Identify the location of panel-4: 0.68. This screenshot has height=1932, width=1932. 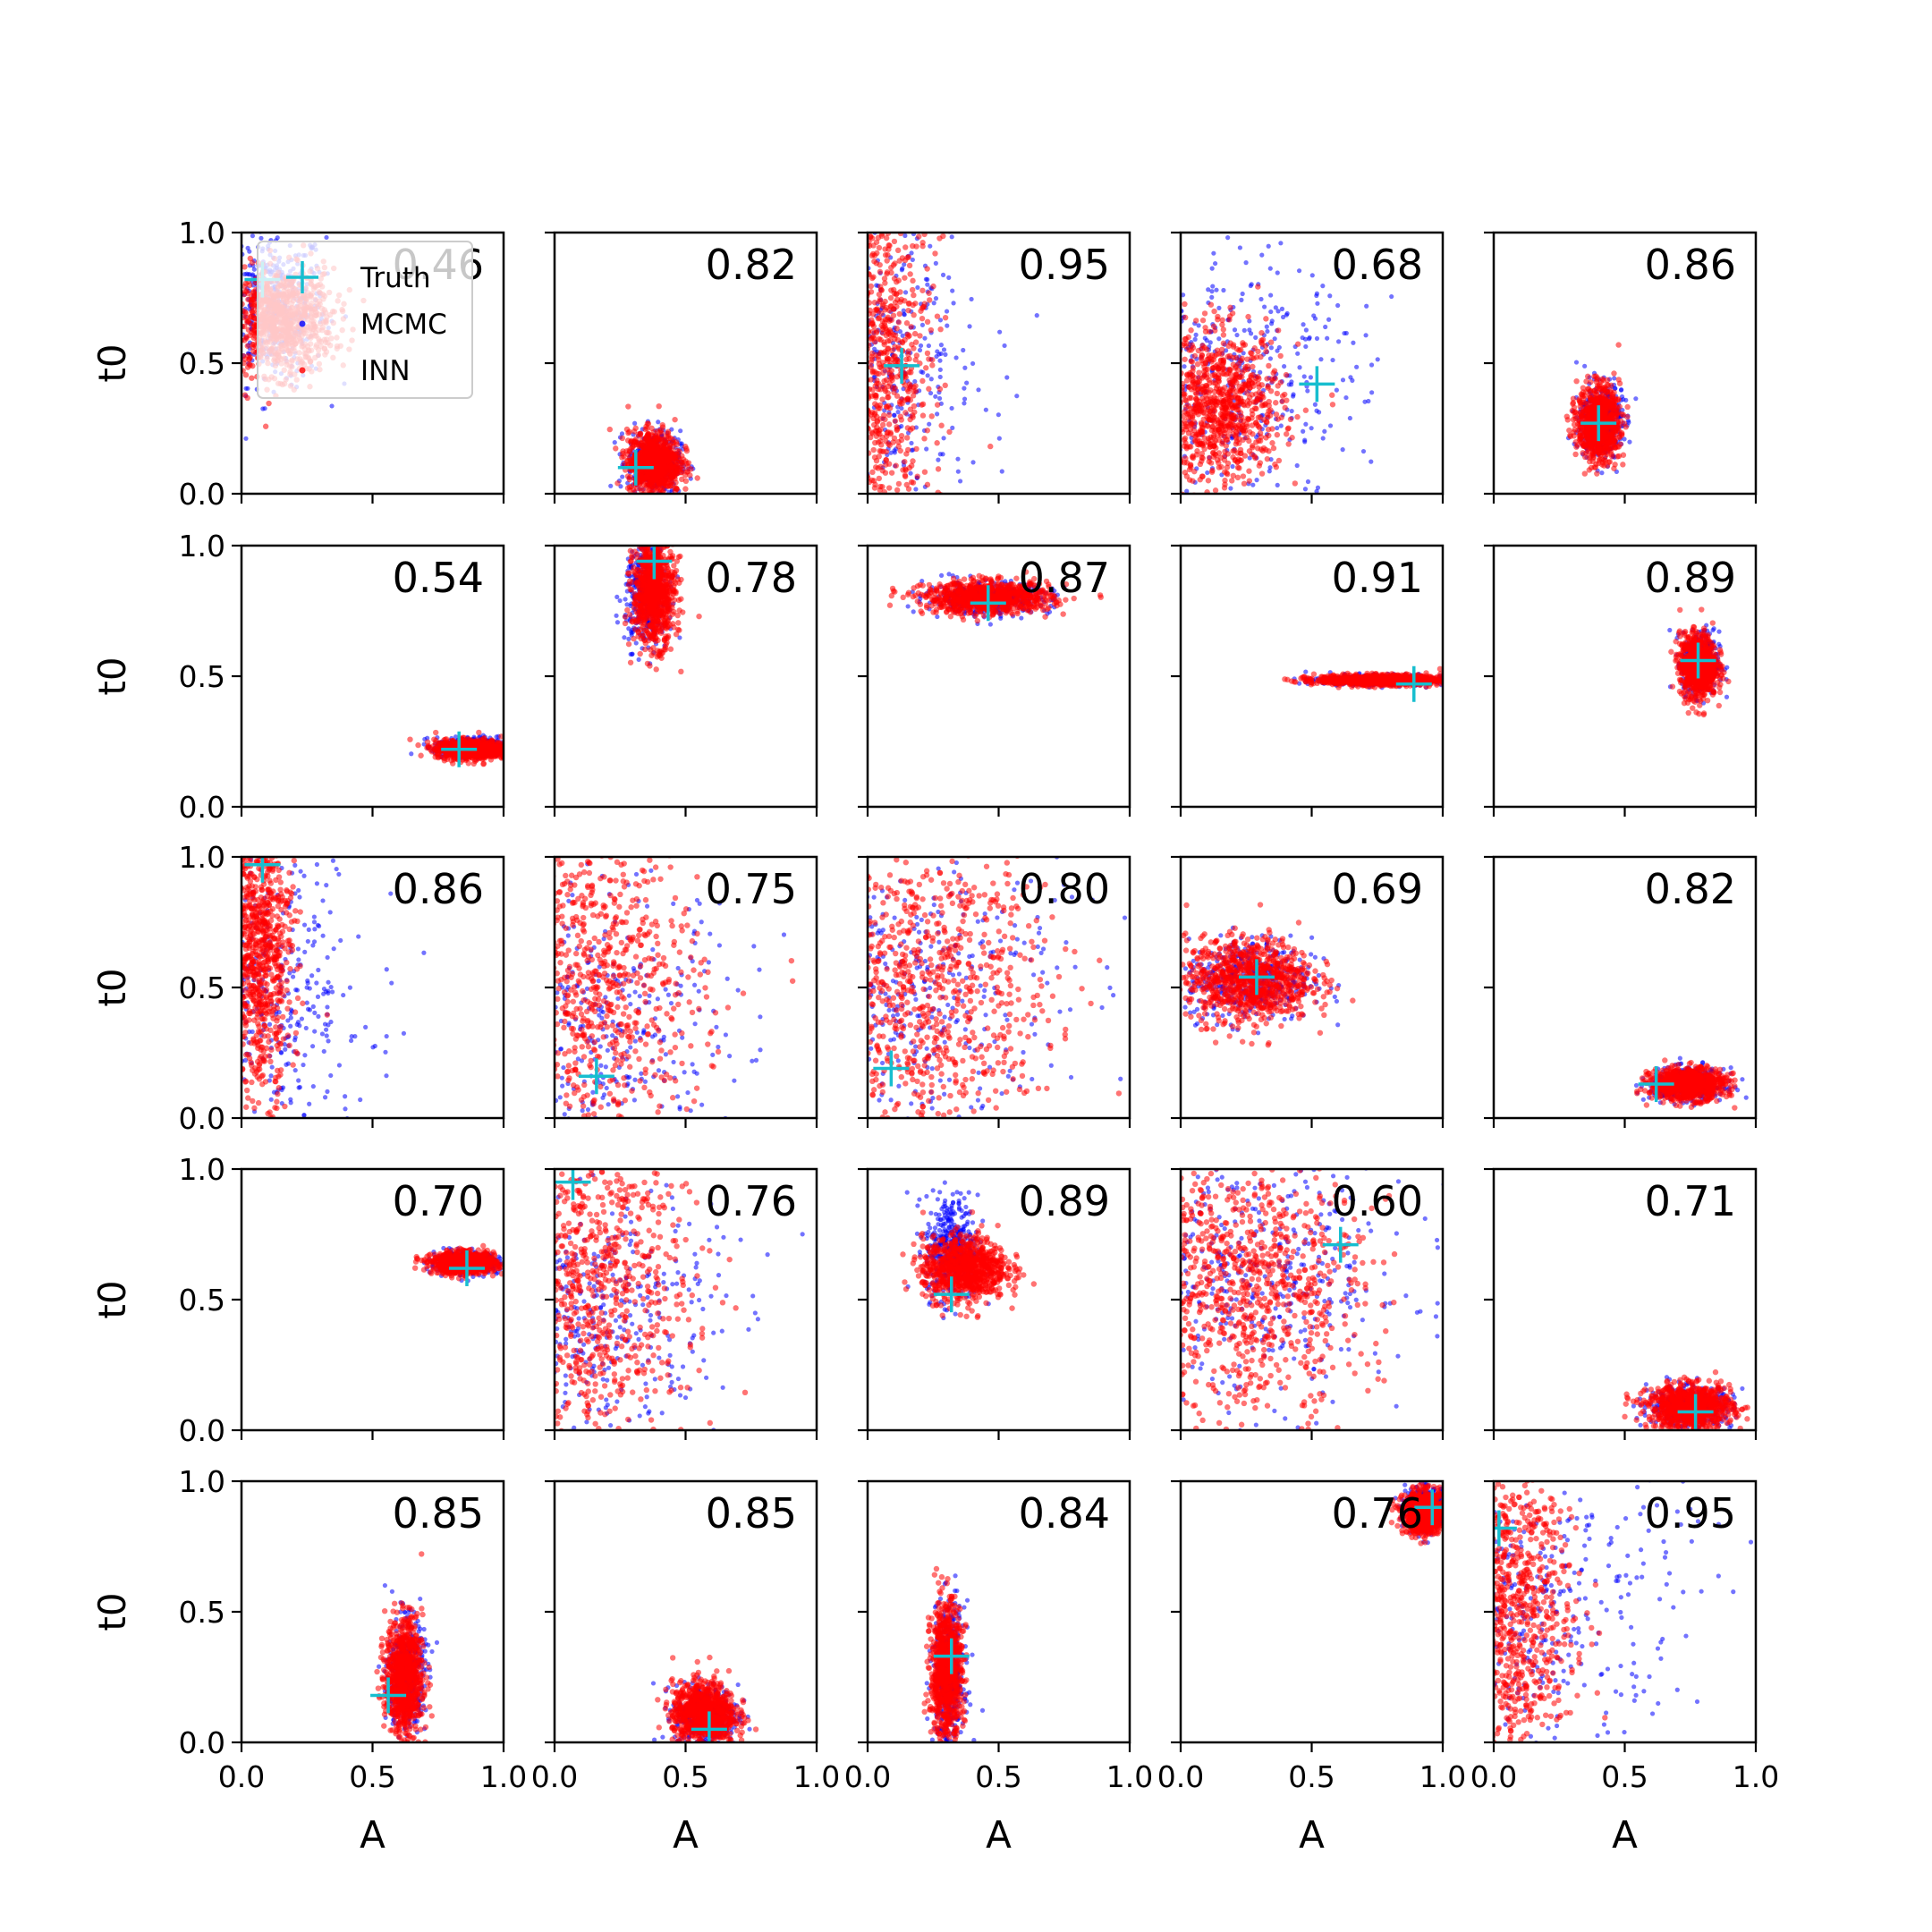
(1308, 367).